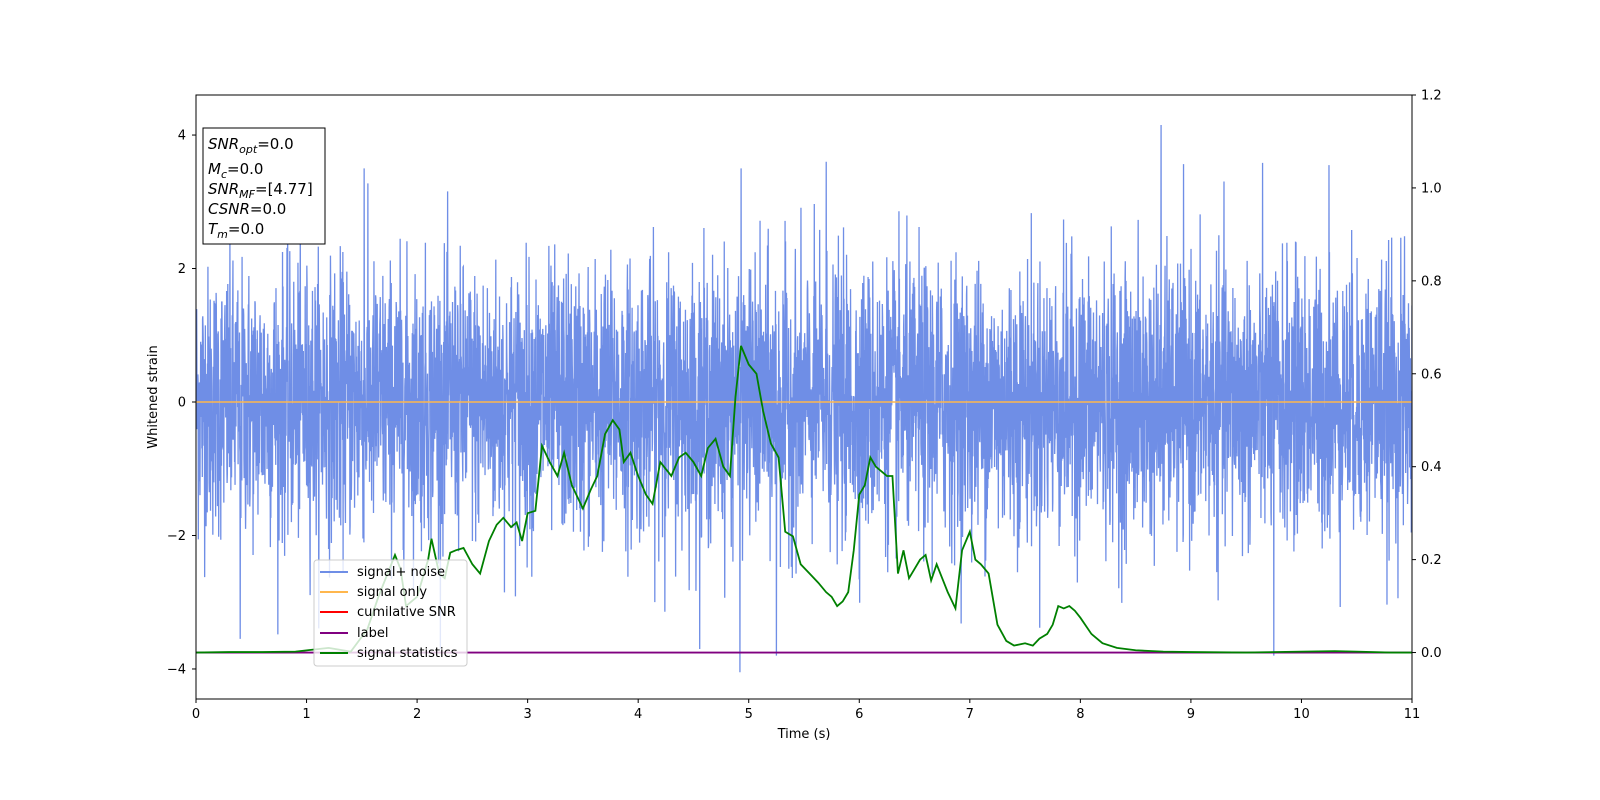  I want to click on x-tick-label: 5, so click(749, 714).